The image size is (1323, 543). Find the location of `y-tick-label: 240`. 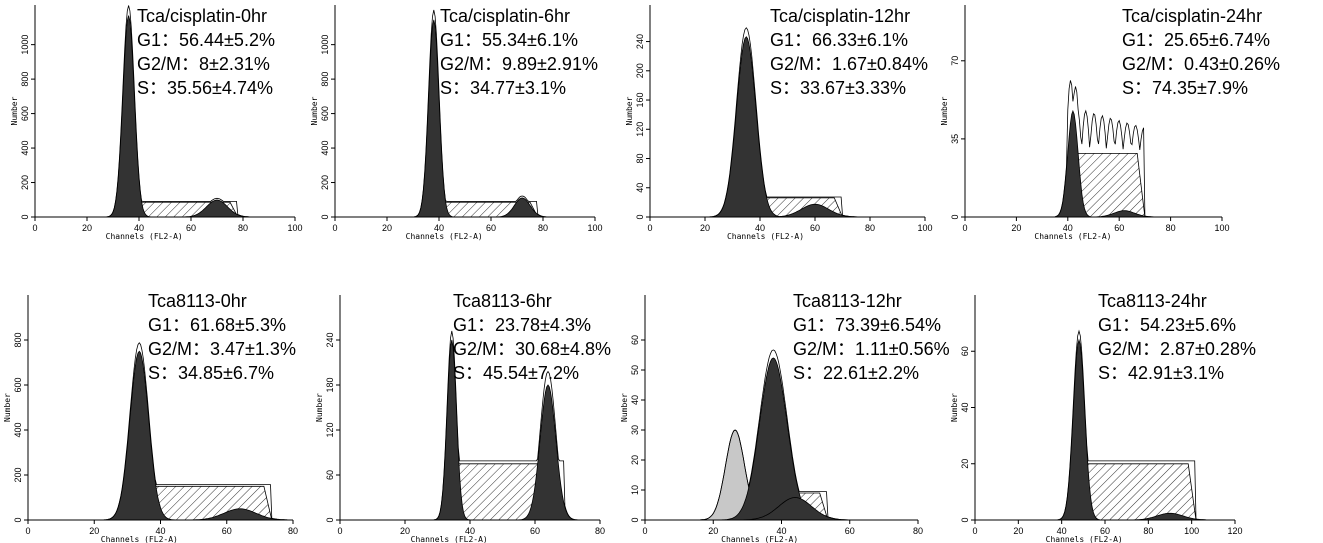

y-tick-label: 240 is located at coordinates (330, 339).